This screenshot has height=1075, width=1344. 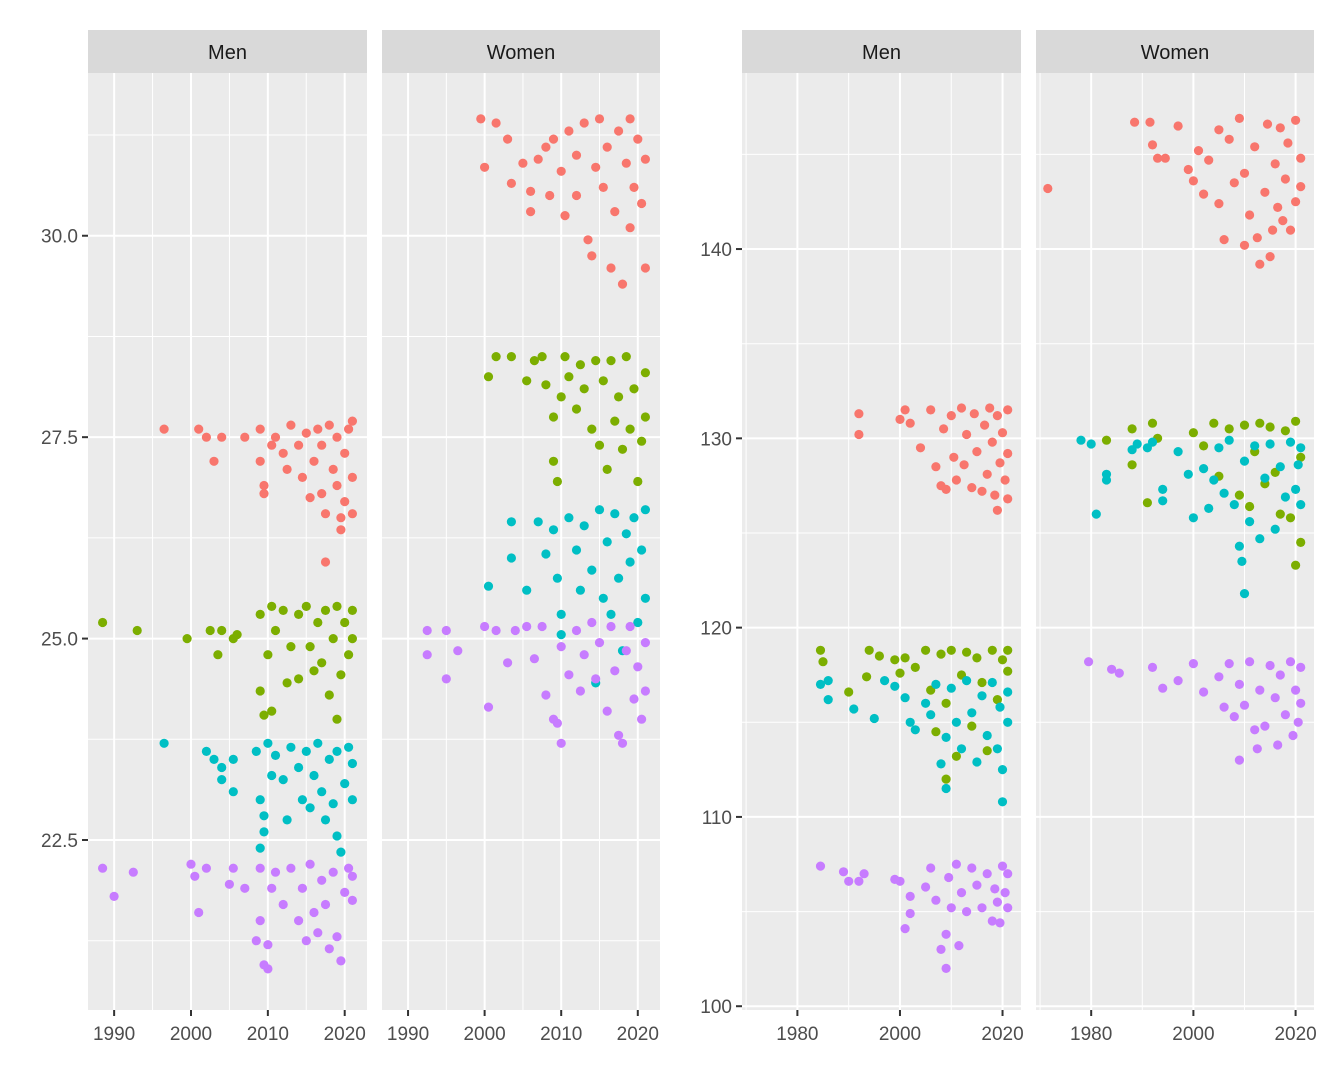 What do you see at coordinates (484, 1034) in the screenshot?
I see `x-tick-label: 2000` at bounding box center [484, 1034].